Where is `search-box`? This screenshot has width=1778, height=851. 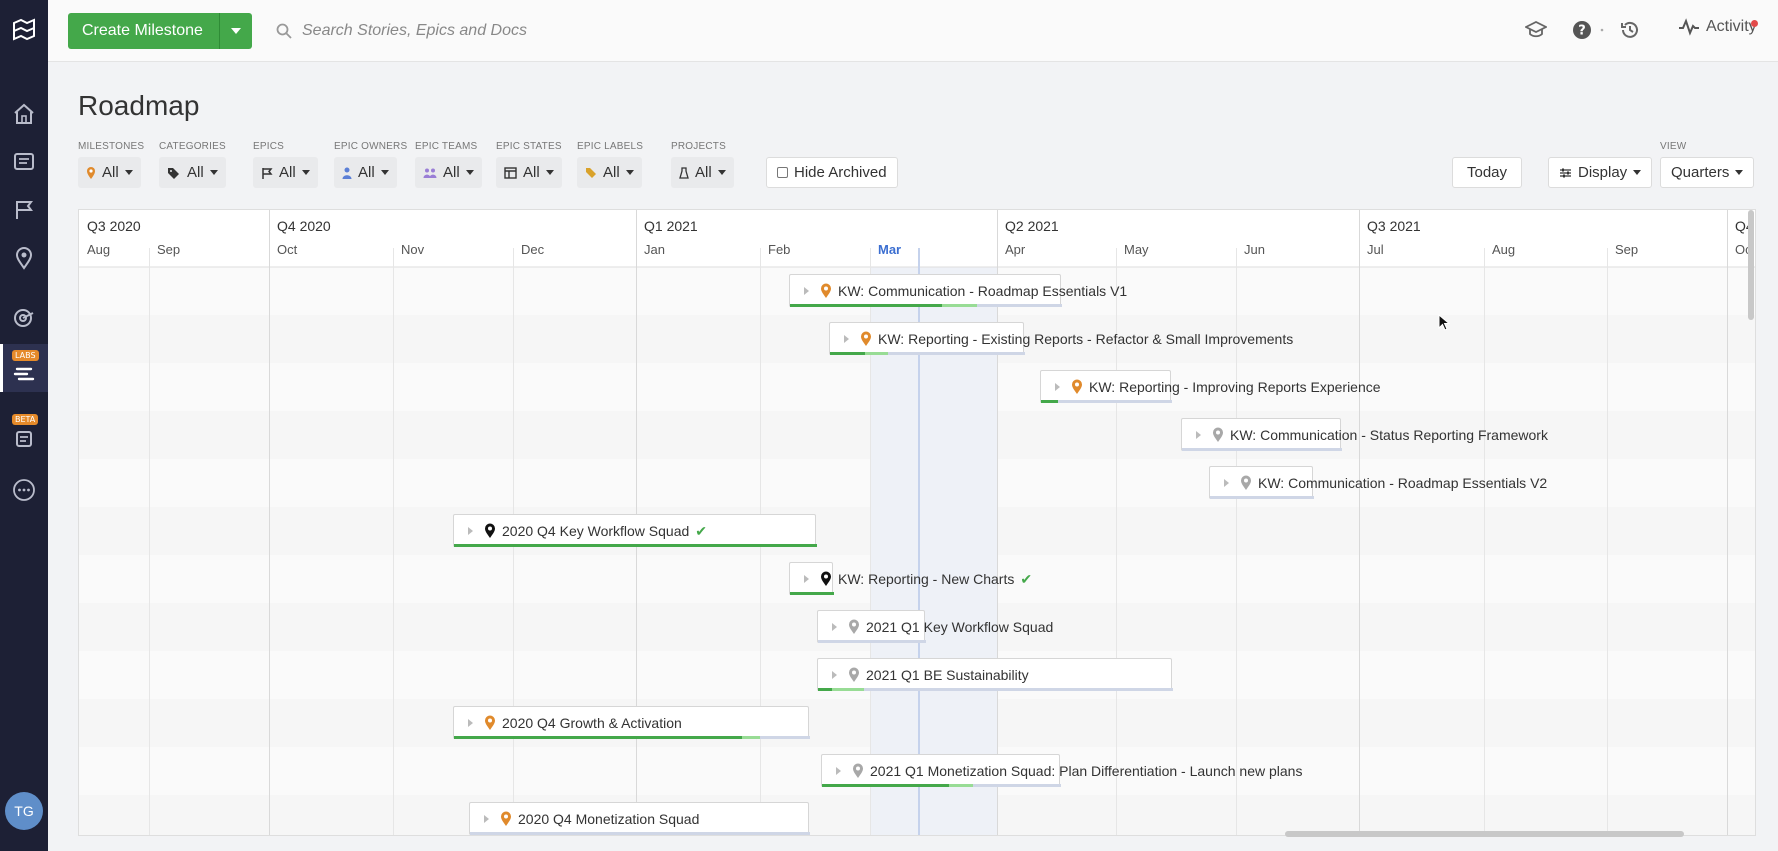 search-box is located at coordinates (418, 31).